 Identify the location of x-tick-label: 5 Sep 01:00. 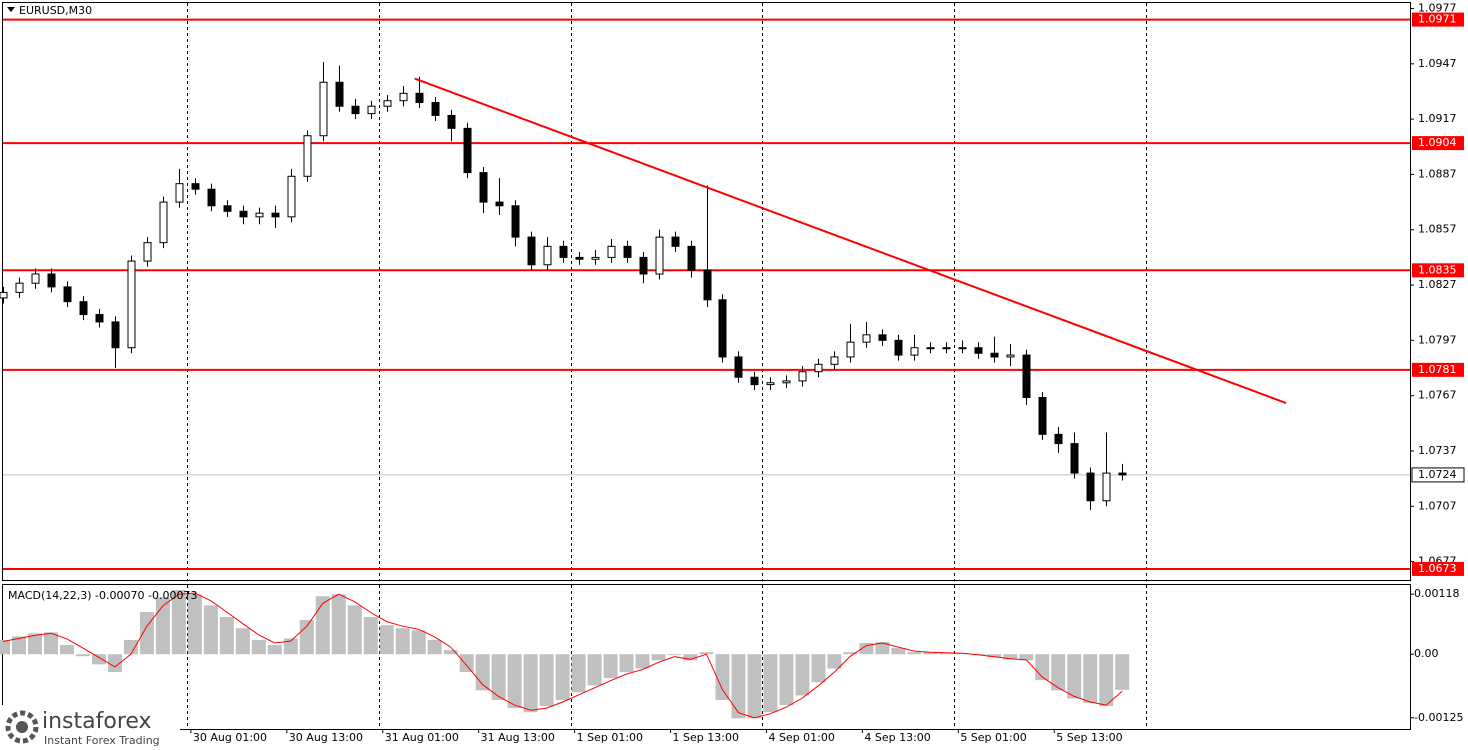
(993, 737).